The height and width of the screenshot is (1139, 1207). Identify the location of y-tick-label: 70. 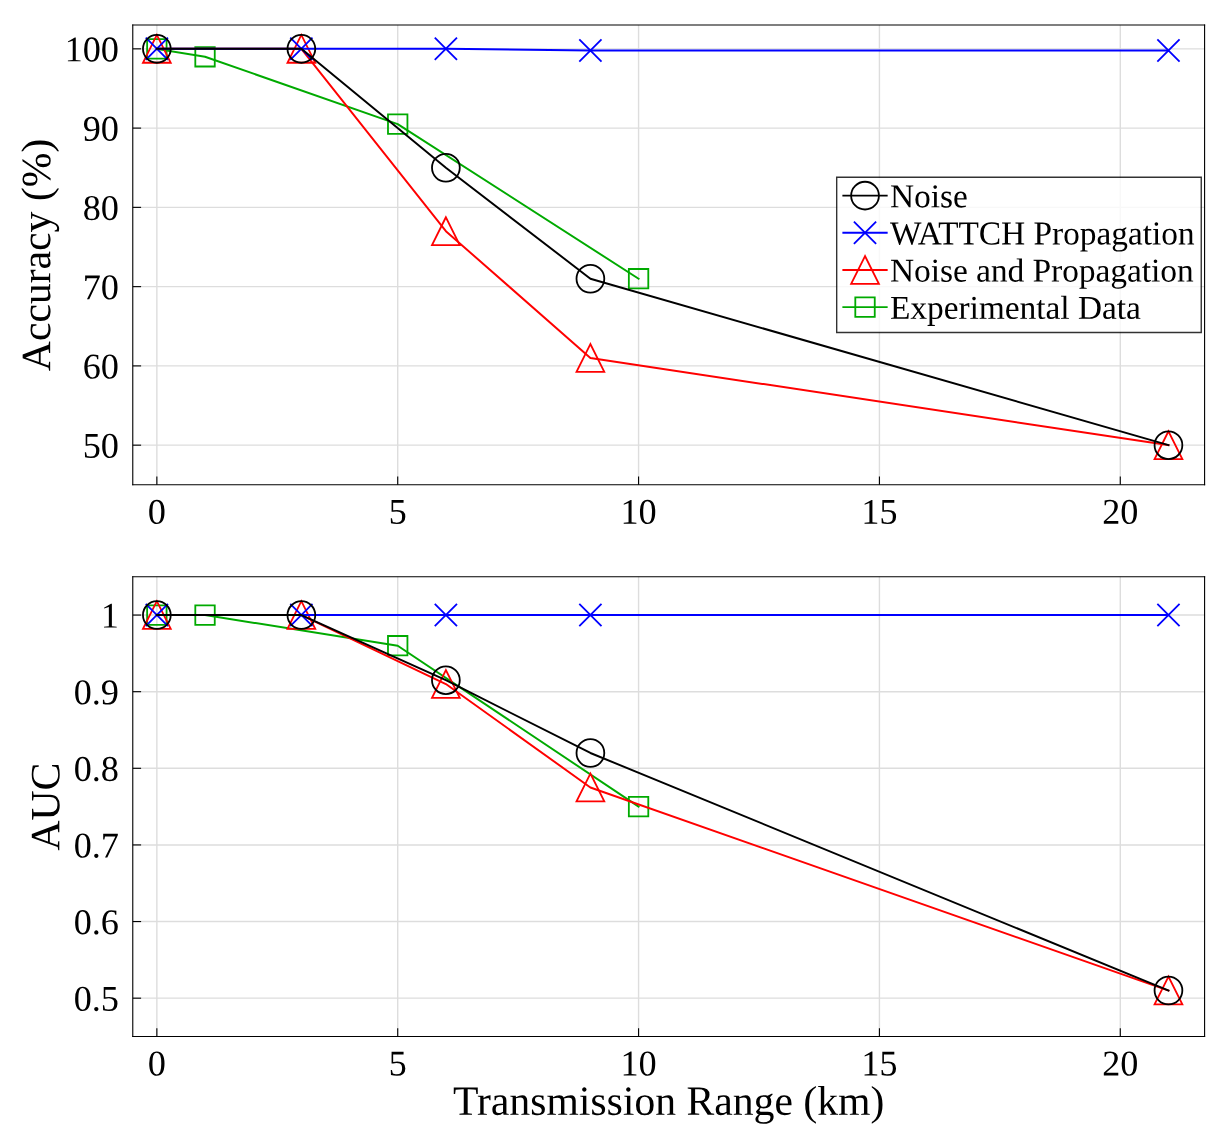
(101, 287).